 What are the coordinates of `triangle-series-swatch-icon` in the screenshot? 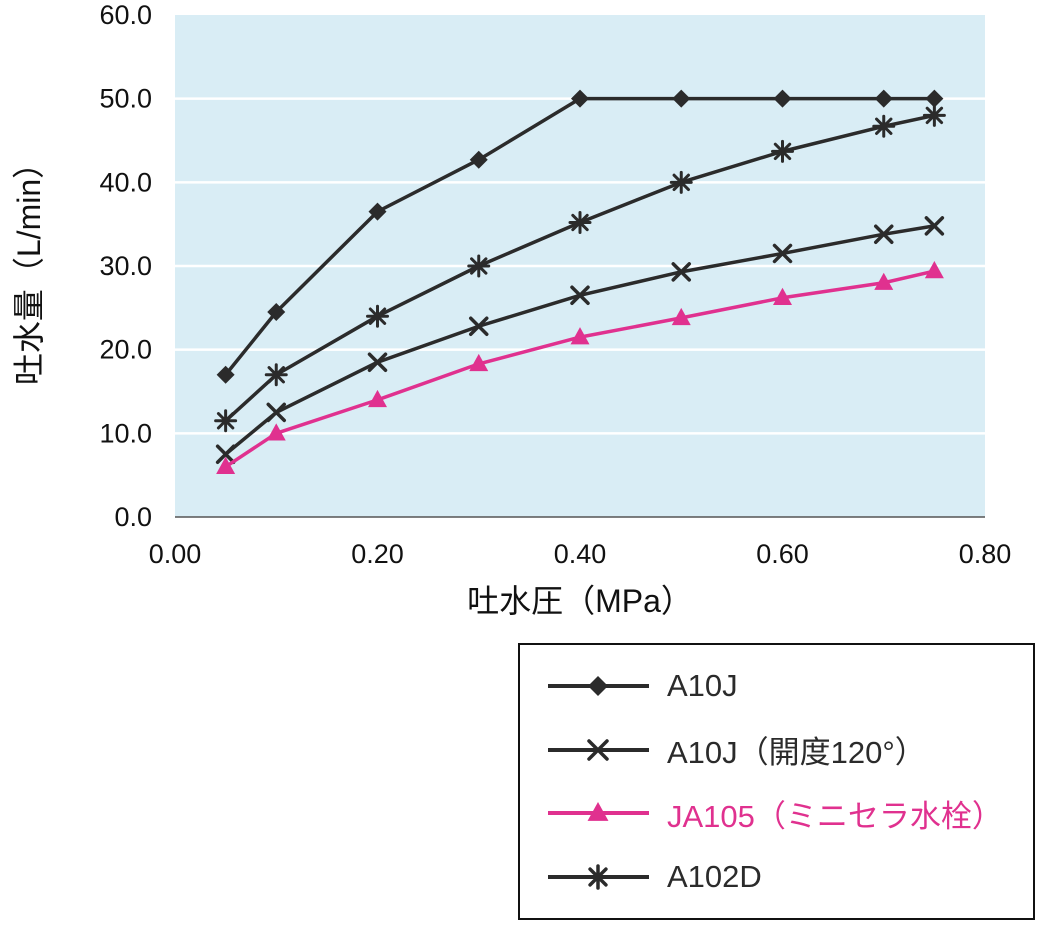 It's located at (598, 812).